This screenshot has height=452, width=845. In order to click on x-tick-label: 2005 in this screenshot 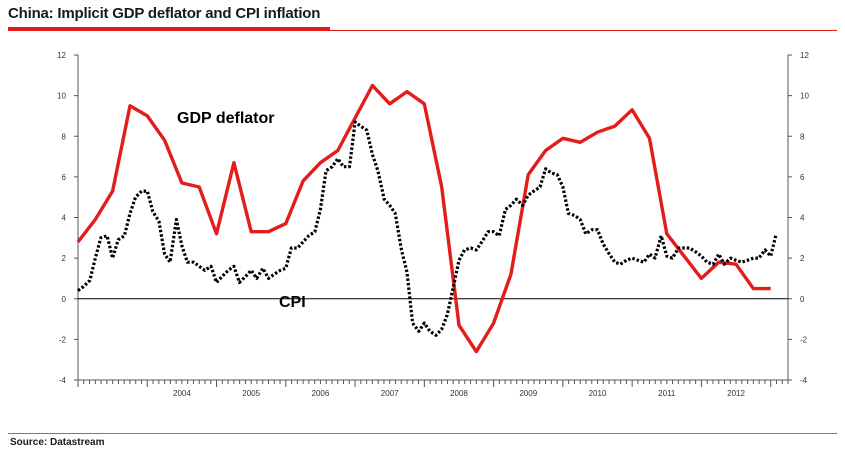, I will do `click(251, 393)`.